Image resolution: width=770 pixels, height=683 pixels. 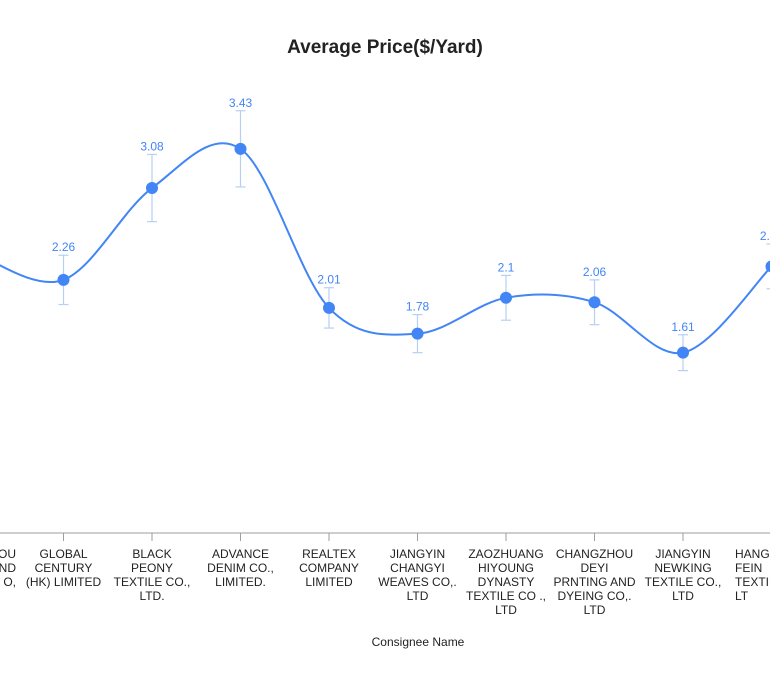 I want to click on chart-title: Average Price($/Yard), so click(x=385, y=47).